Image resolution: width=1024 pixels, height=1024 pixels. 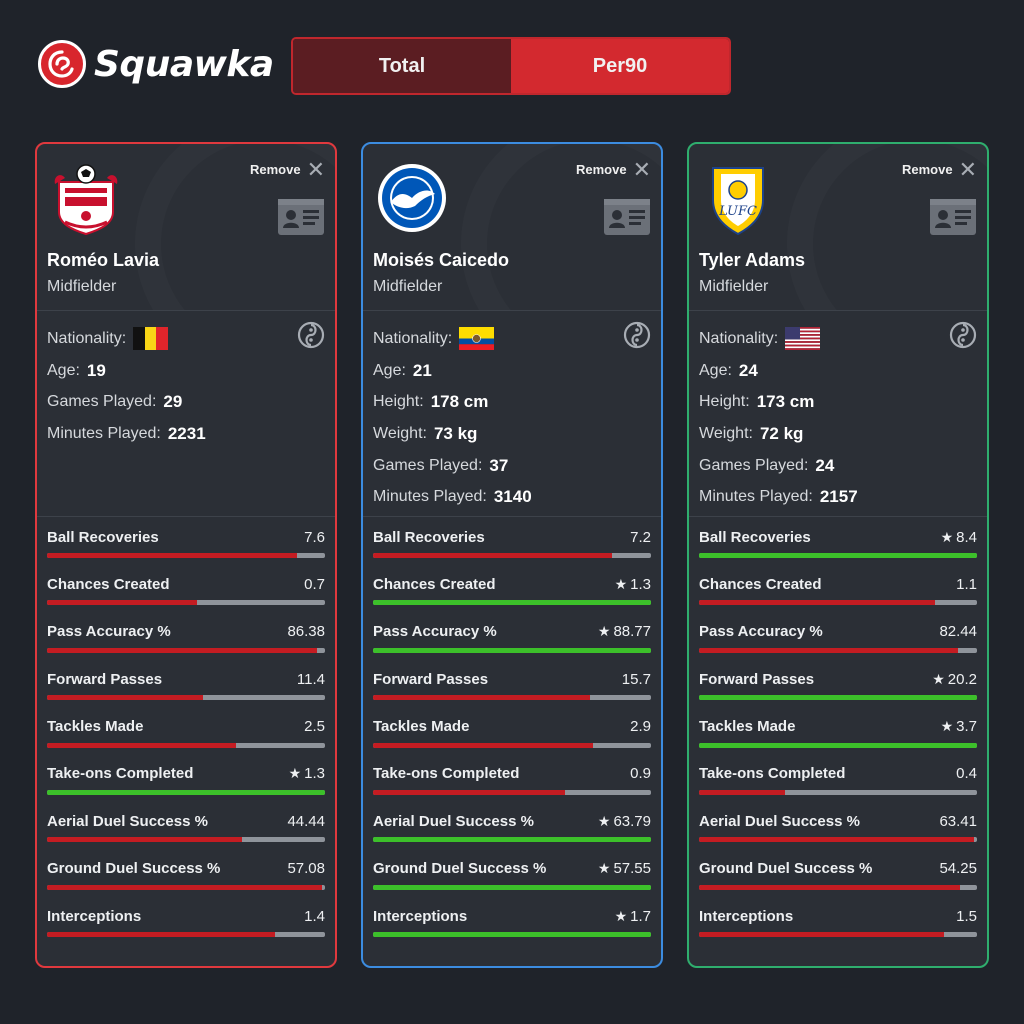 I want to click on stat-number: 82.44, so click(x=958, y=632).